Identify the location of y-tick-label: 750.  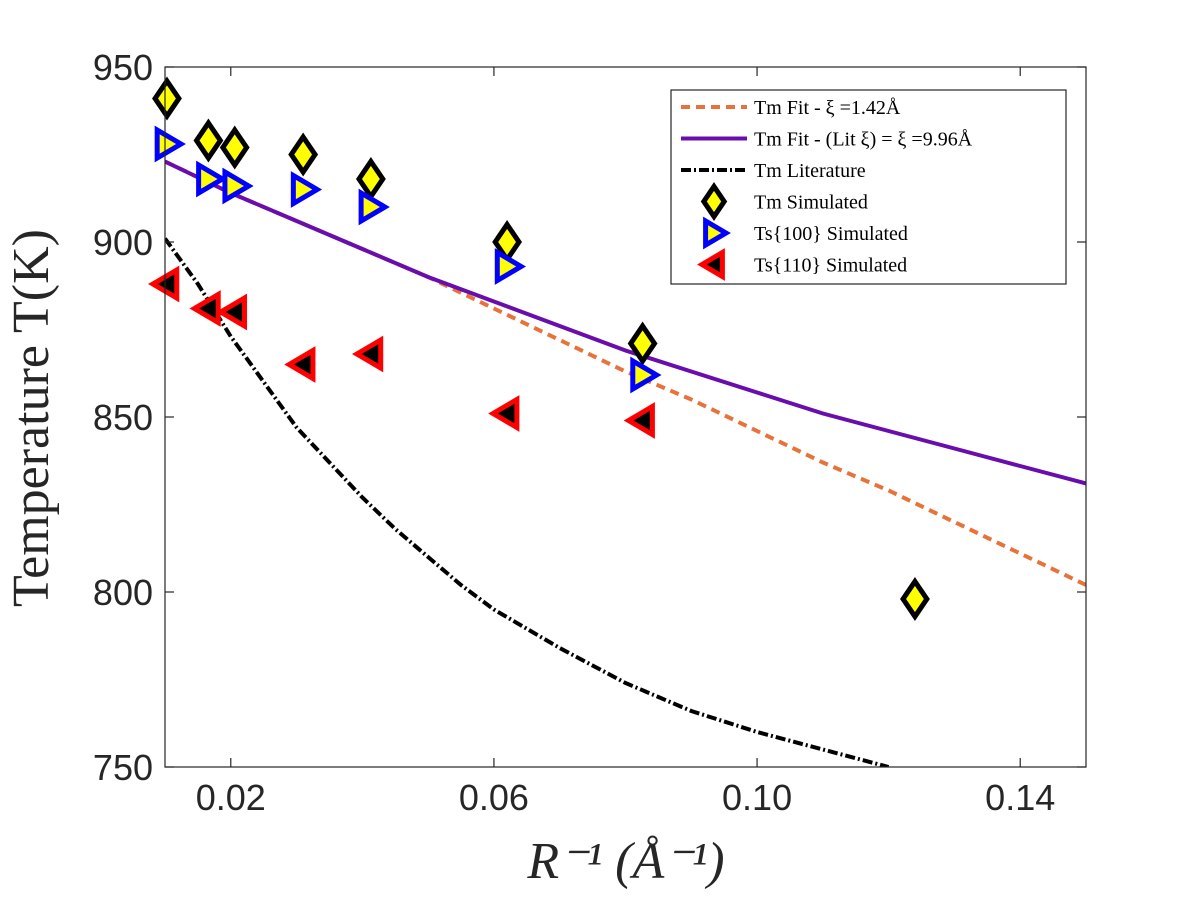
(123, 767).